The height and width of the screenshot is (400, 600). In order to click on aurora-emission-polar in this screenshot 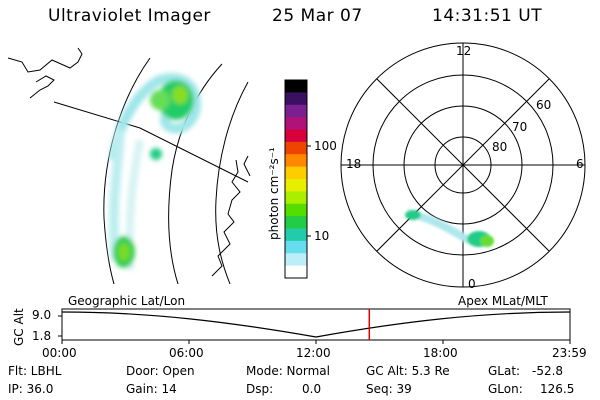, I will do `click(449, 228)`.